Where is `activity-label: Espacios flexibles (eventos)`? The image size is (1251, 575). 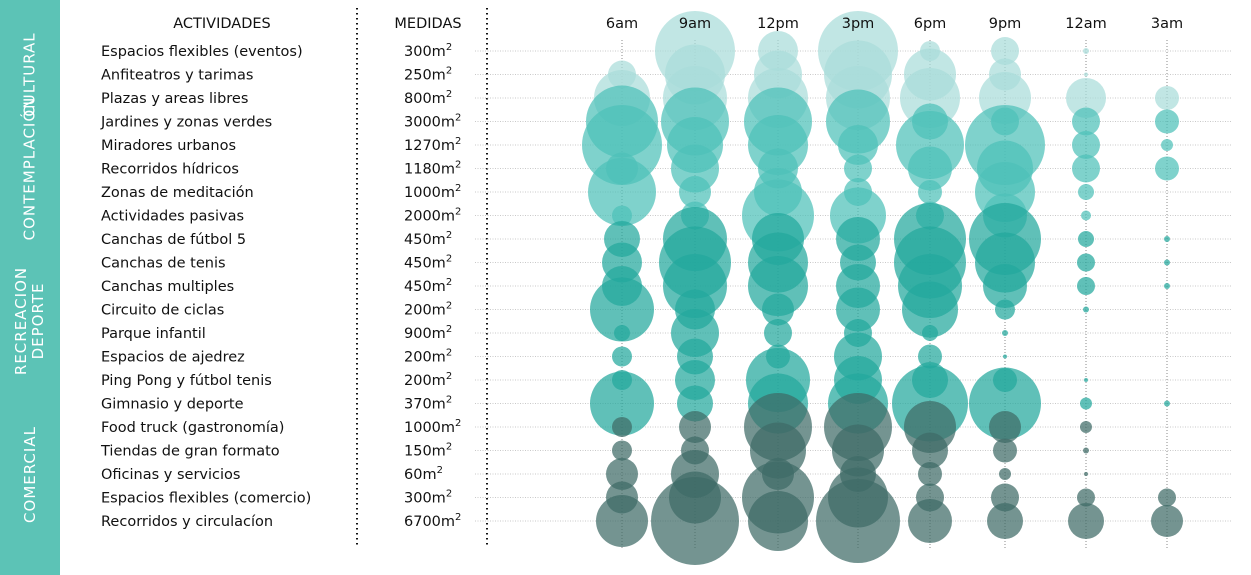 activity-label: Espacios flexibles (eventos) is located at coordinates (202, 52).